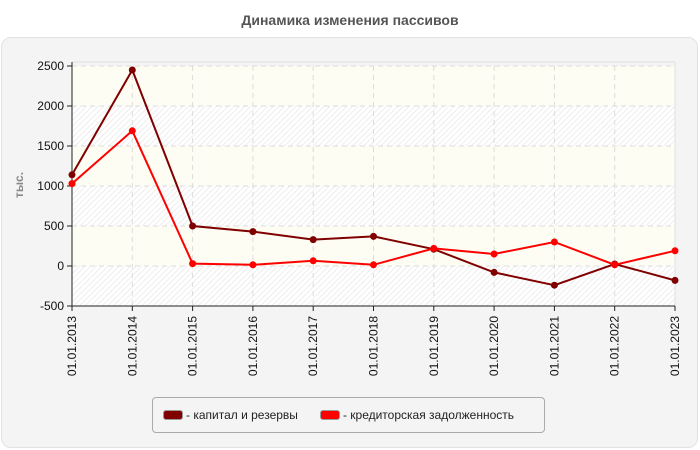 Image resolution: width=700 pixels, height=450 pixels. What do you see at coordinates (434, 346) in the screenshot?
I see `x-tick-label: 01.01.2019` at bounding box center [434, 346].